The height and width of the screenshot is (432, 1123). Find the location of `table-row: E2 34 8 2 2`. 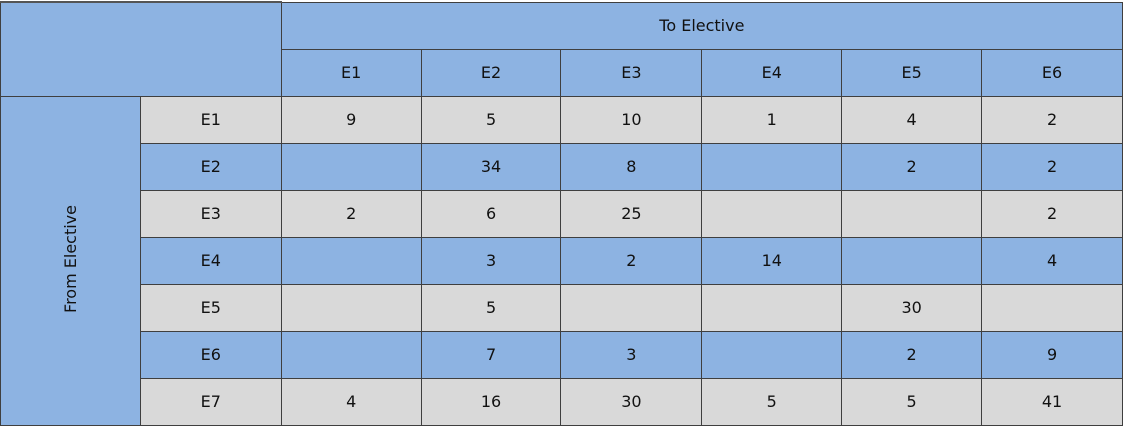

table-row: E2 34 8 2 2 is located at coordinates (562, 166).